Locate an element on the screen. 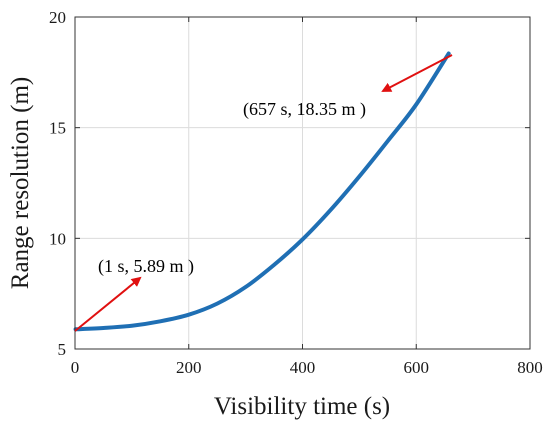 The image size is (550, 426). x-tick-label: 800 is located at coordinates (530, 367).